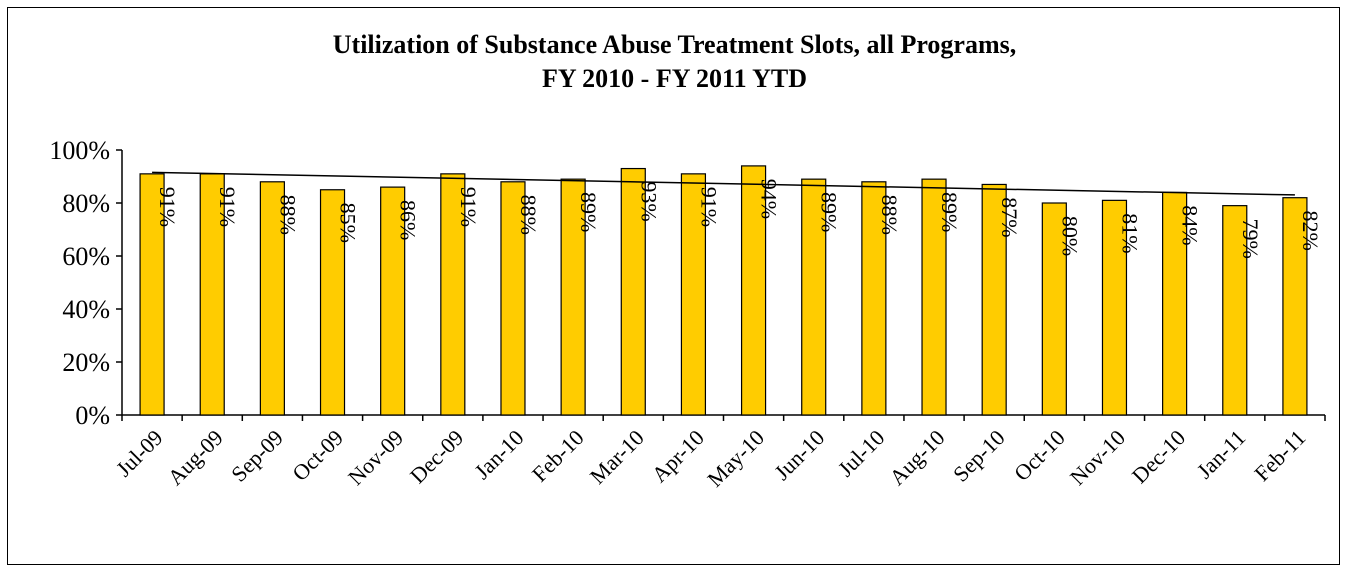 This screenshot has width=1349, height=573. I want to click on category-label: Oct-09, so click(317, 455).